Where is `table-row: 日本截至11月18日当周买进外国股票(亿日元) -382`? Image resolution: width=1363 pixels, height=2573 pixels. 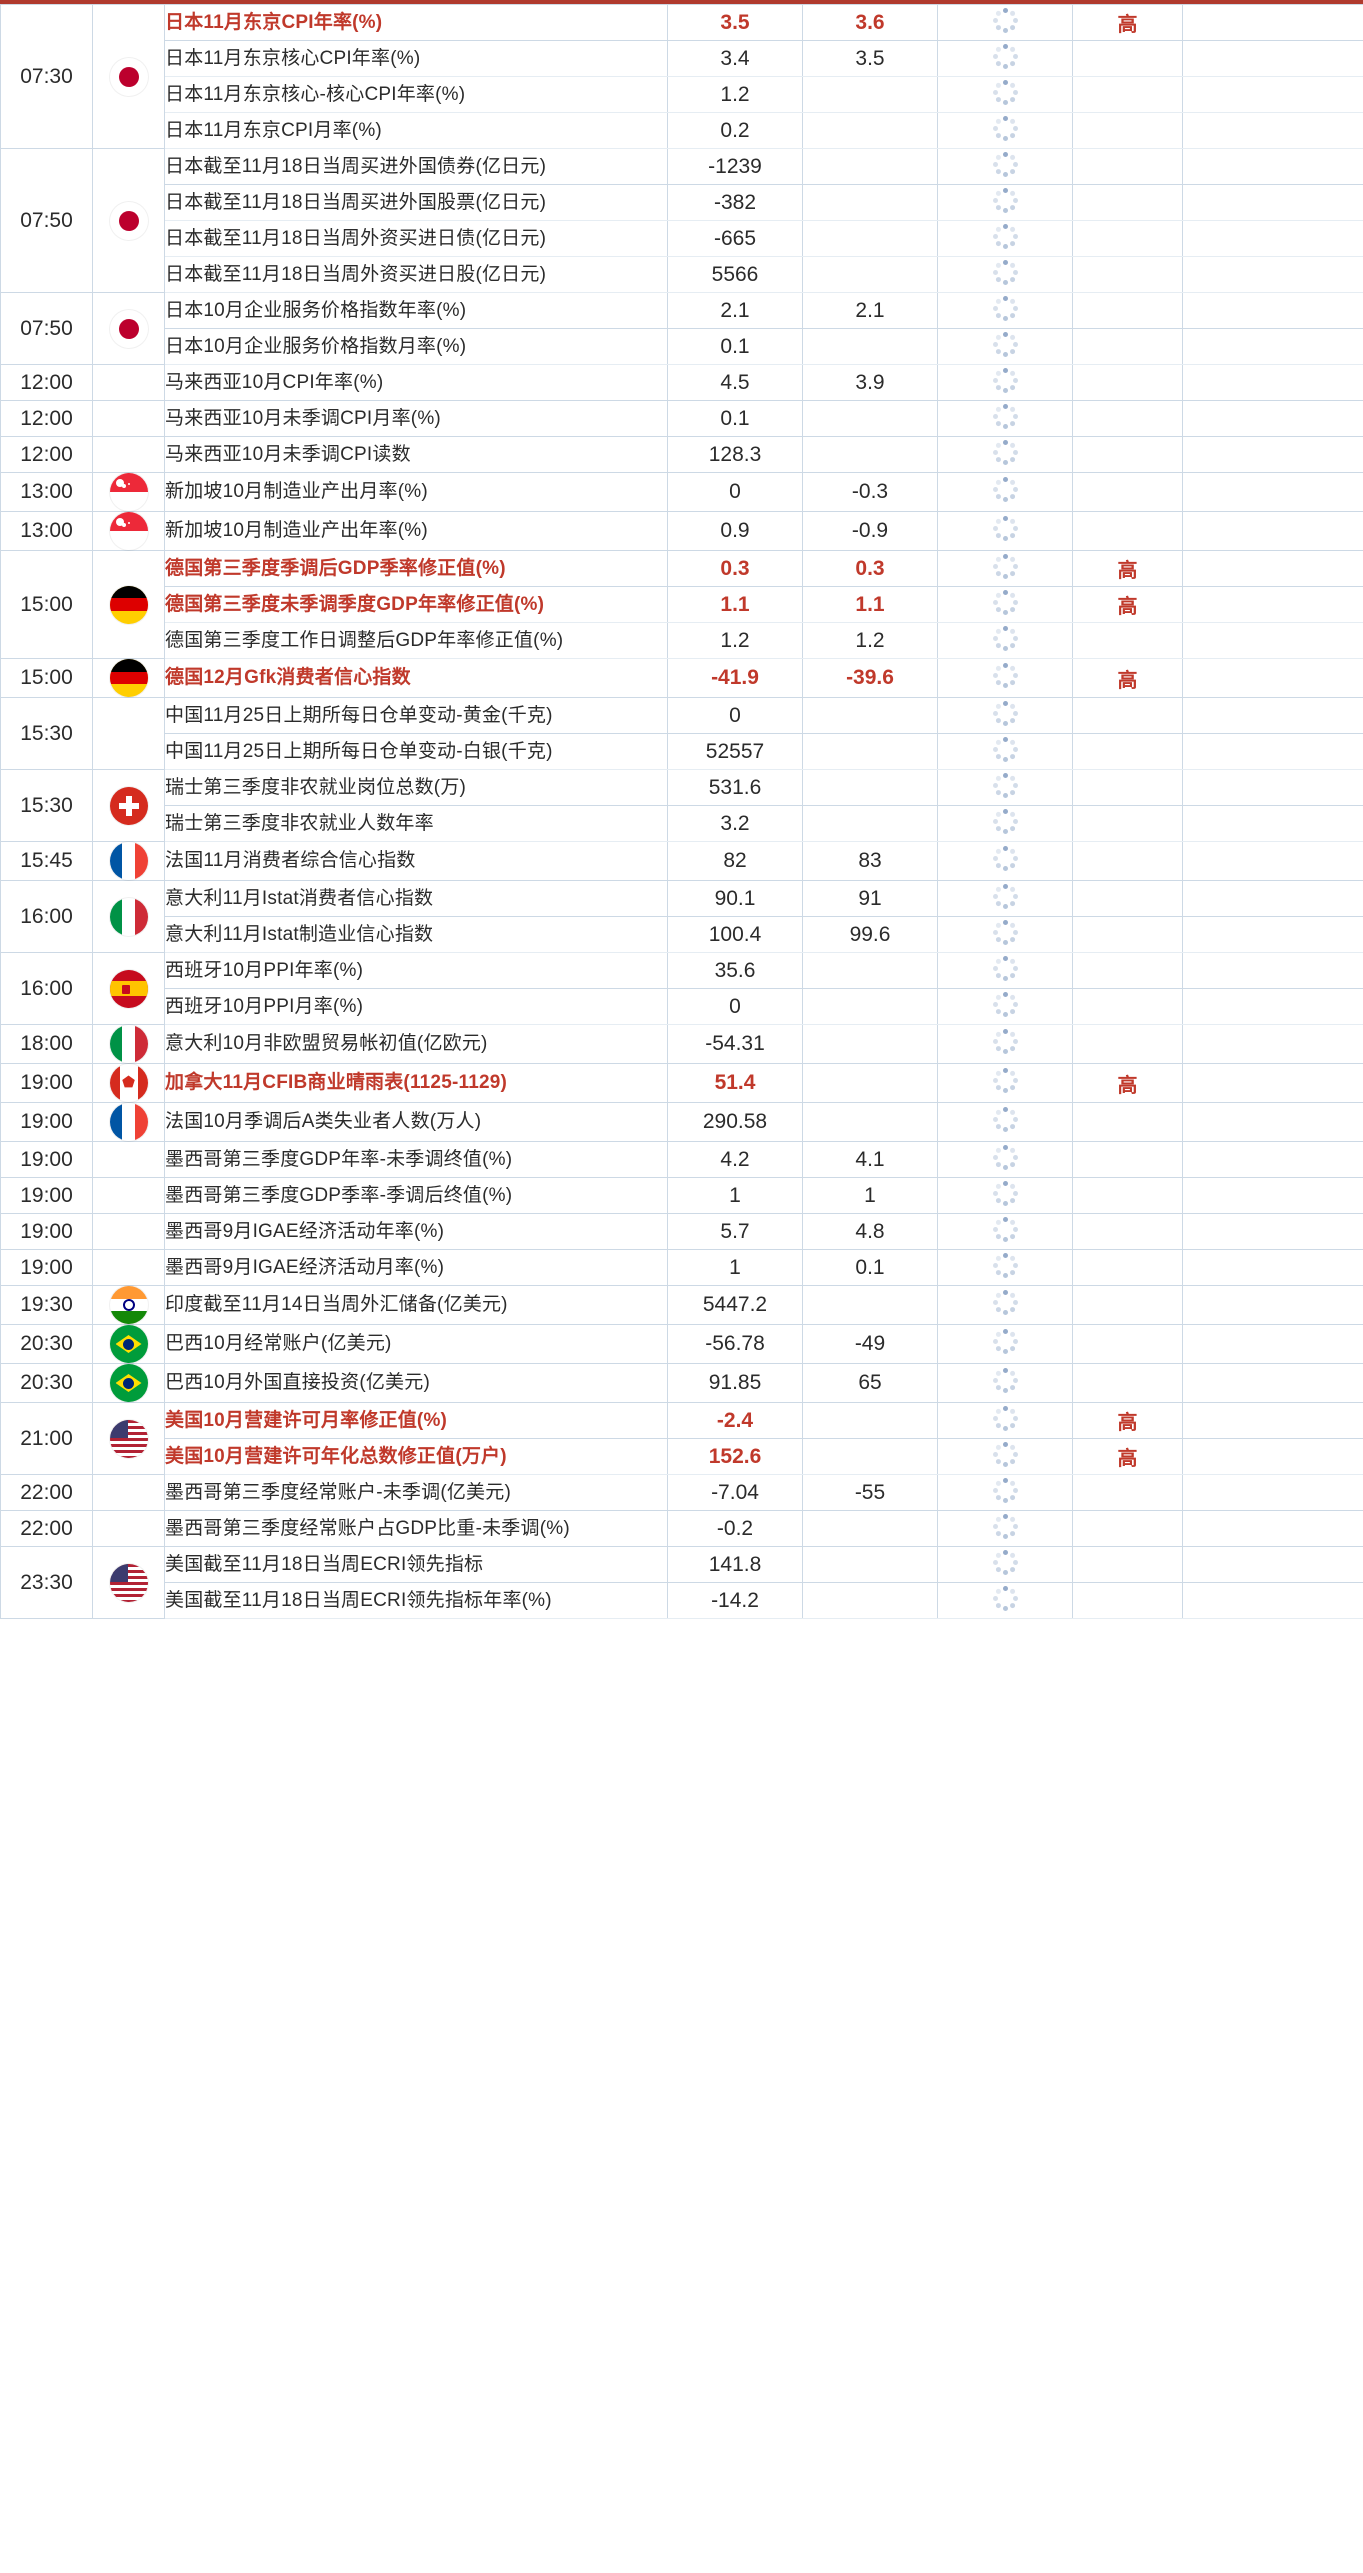
table-row: 日本截至11月18日当周买进外国股票(亿日元) -382 is located at coordinates (682, 202).